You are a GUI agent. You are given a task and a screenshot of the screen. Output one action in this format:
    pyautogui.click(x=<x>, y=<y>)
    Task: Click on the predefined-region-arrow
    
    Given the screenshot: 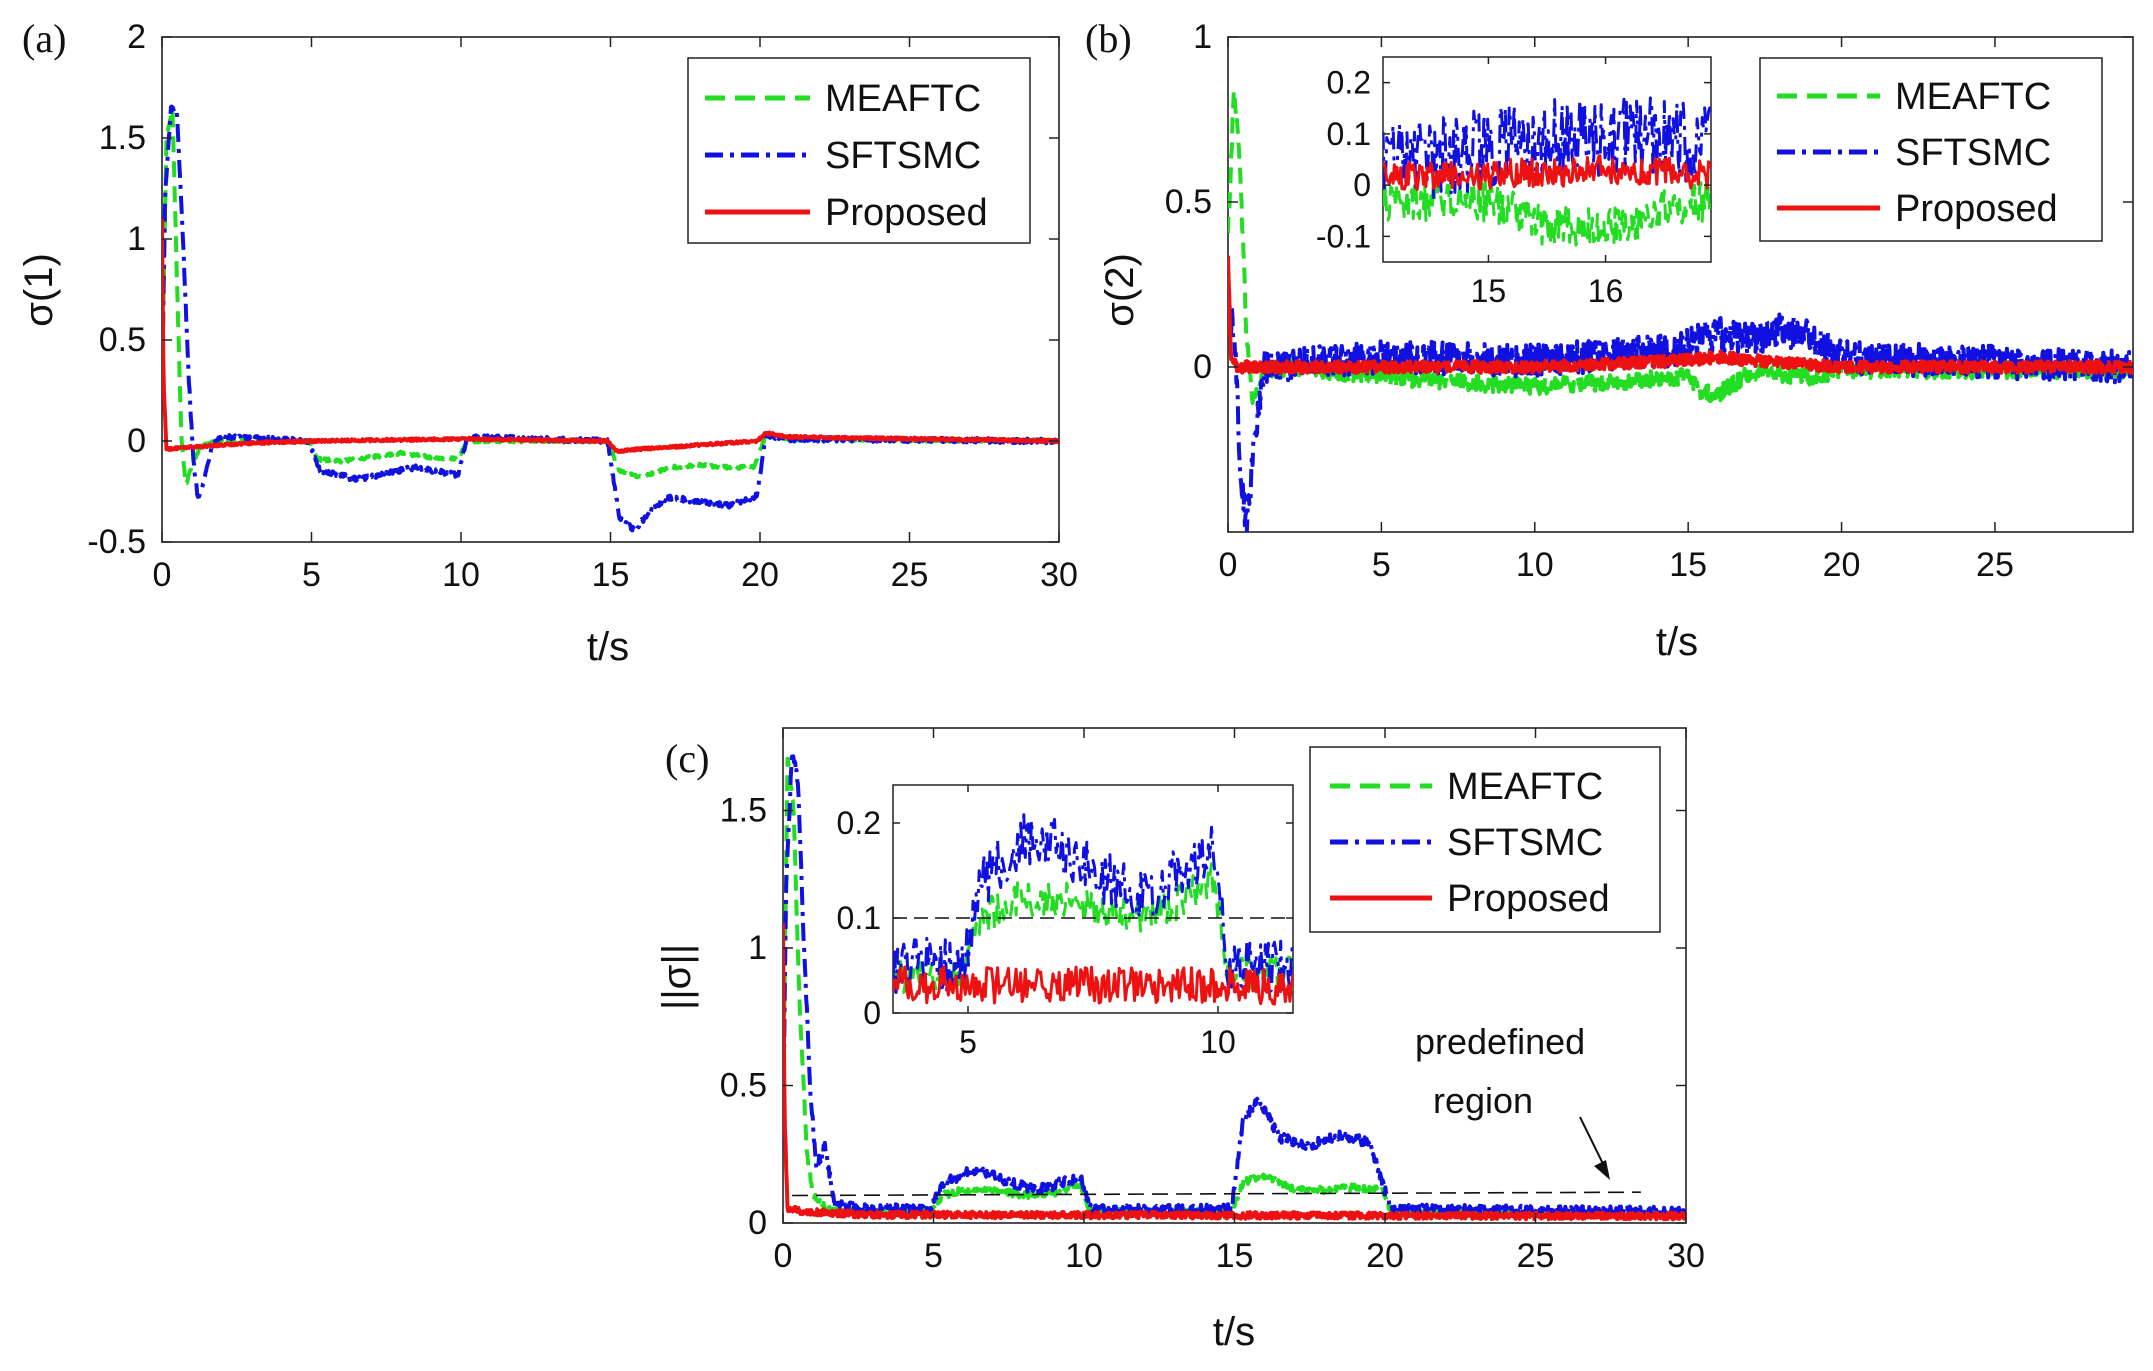 What is the action you would take?
    pyautogui.click(x=1594, y=1148)
    